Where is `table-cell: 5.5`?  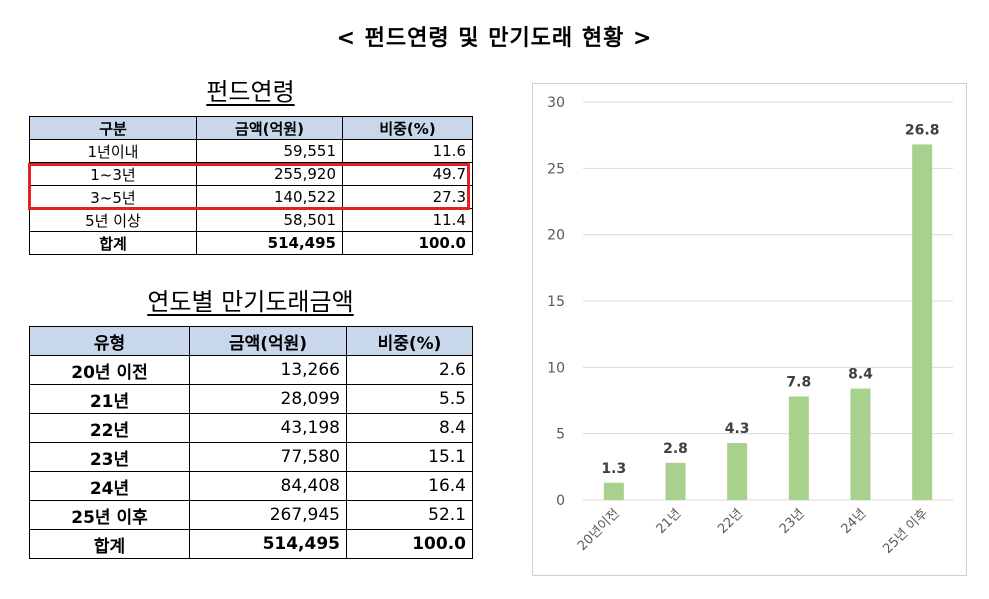 table-cell: 5.5 is located at coordinates (409, 399).